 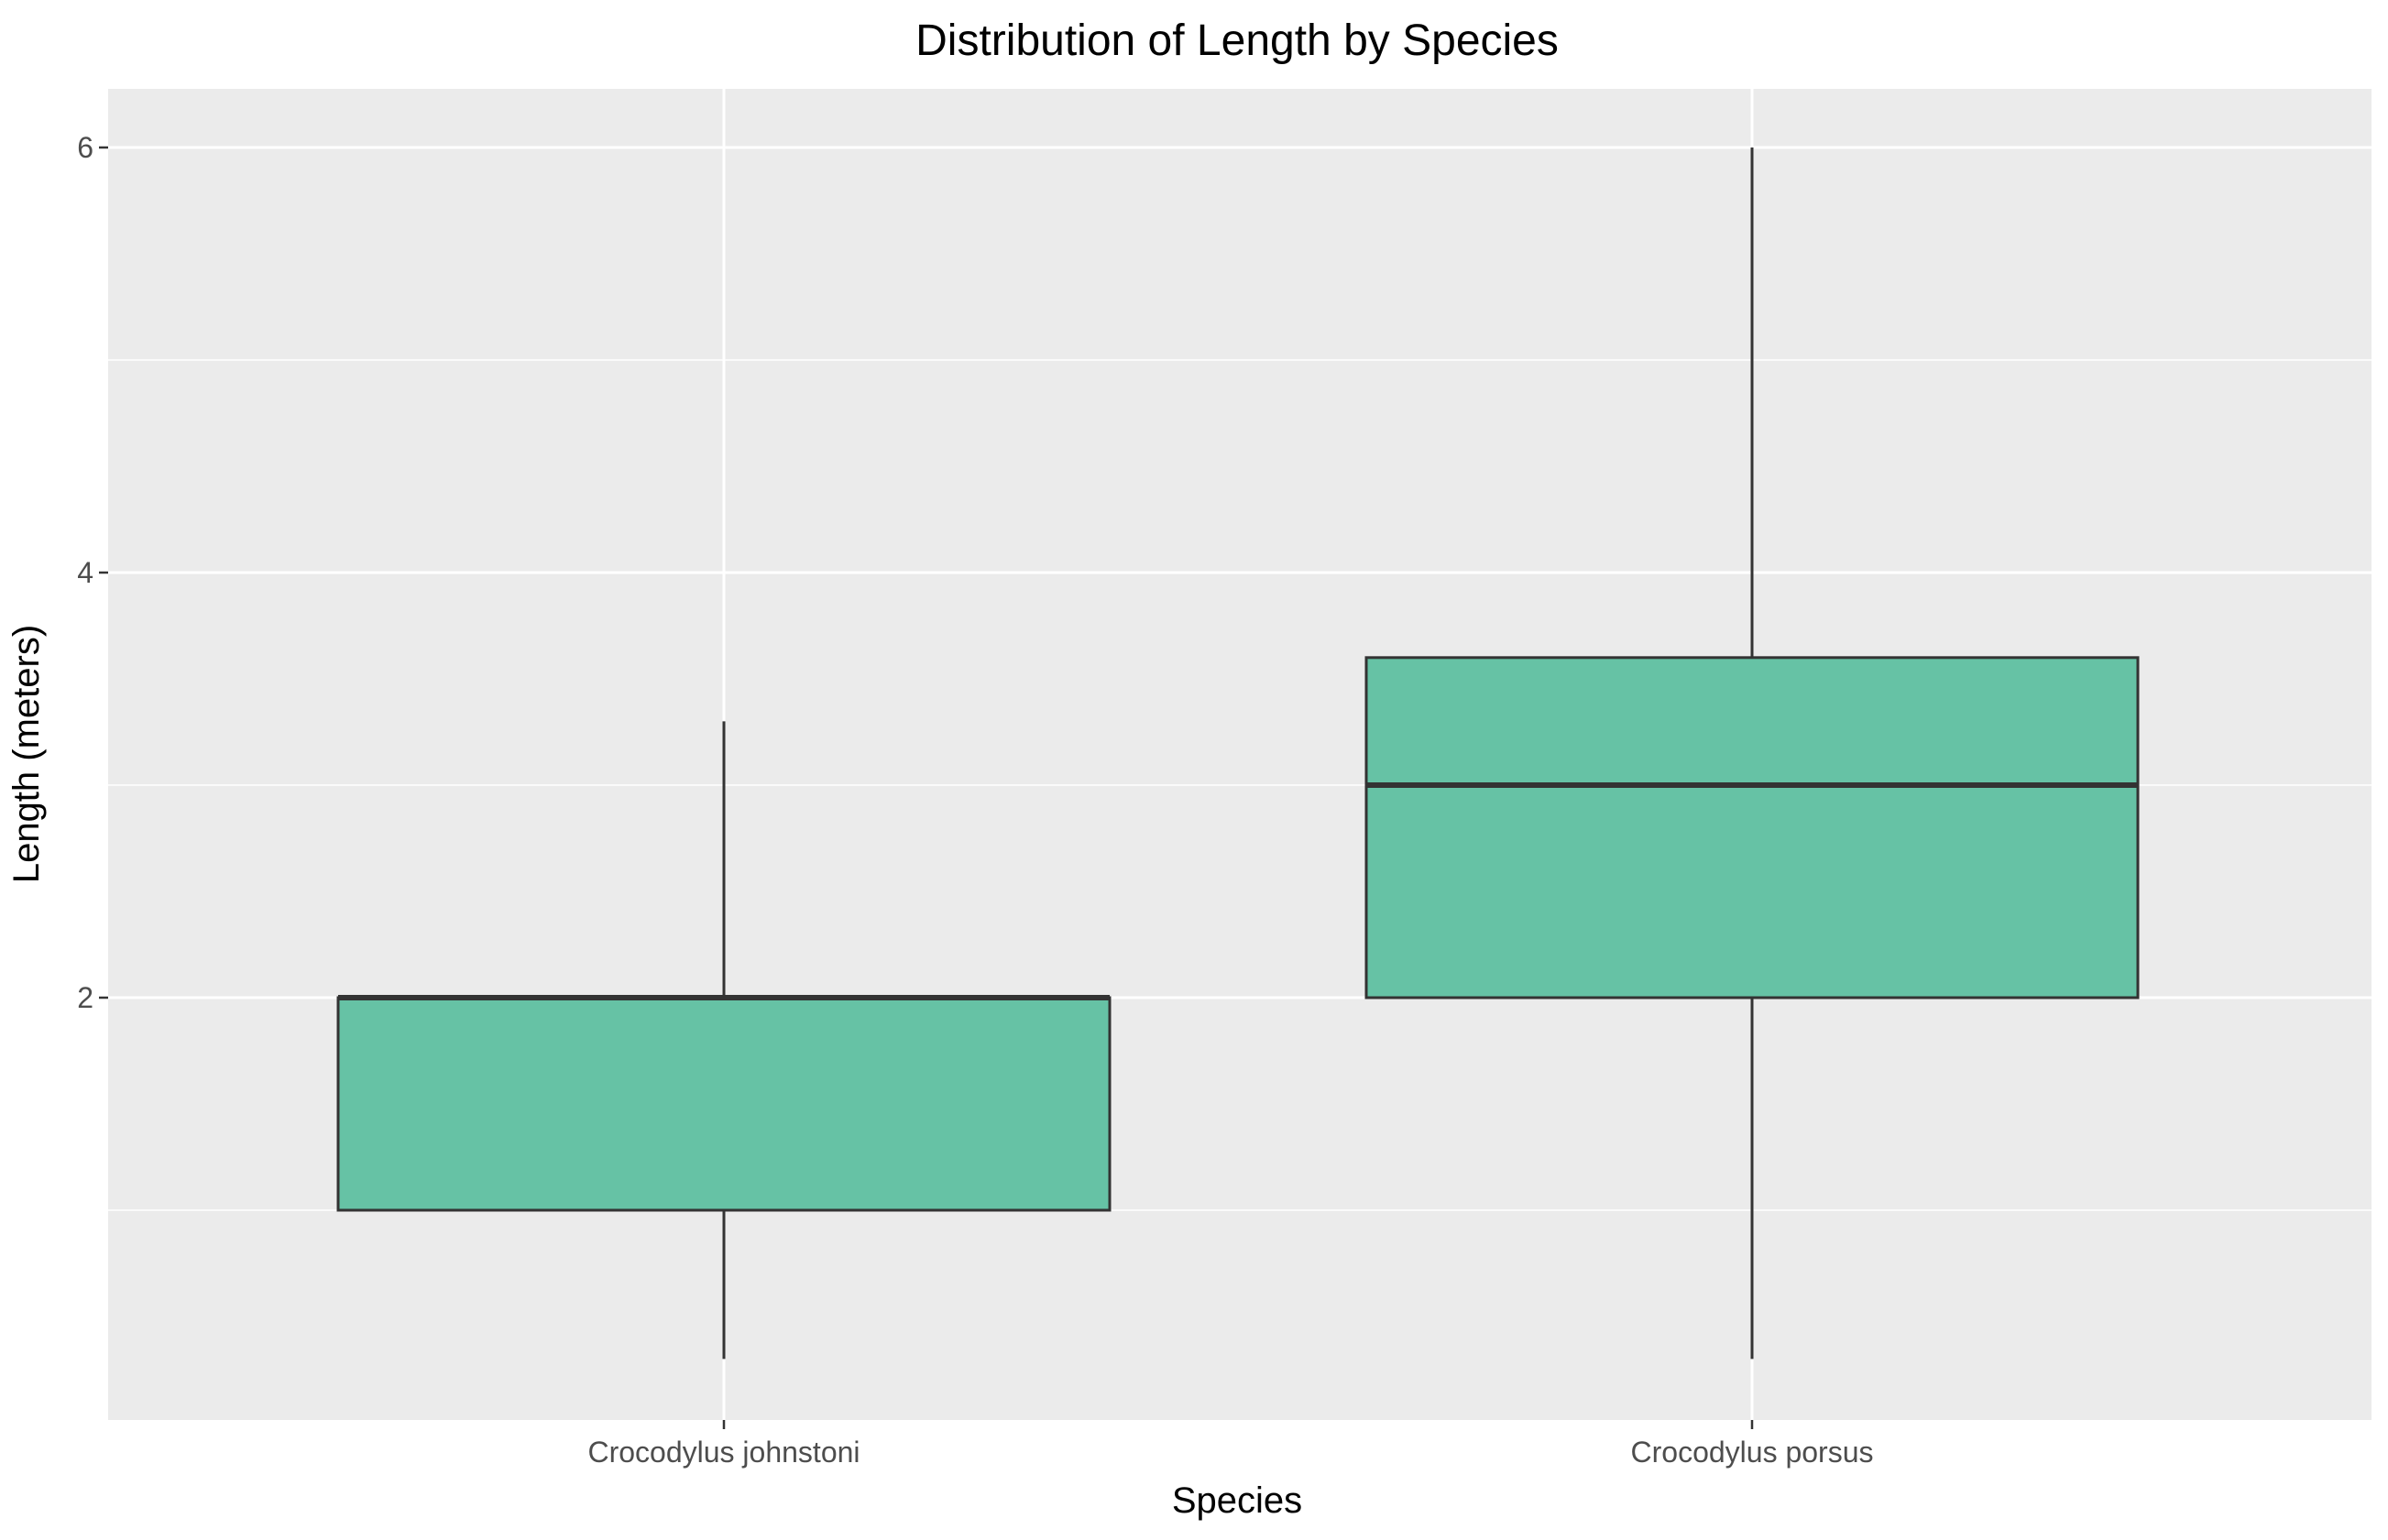 I want to click on y-tick-label: 2, so click(x=85, y=998).